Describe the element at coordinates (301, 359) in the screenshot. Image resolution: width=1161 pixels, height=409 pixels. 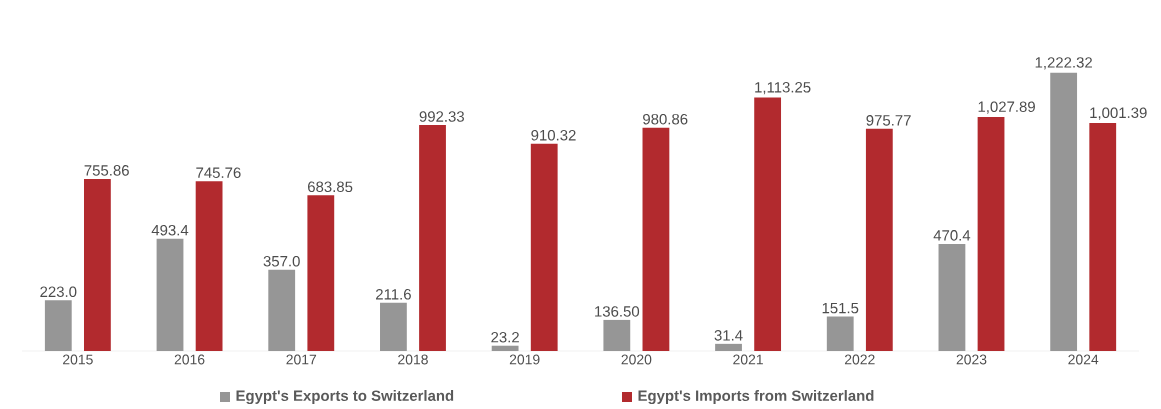
I see `x-tick-label: 2017` at that location.